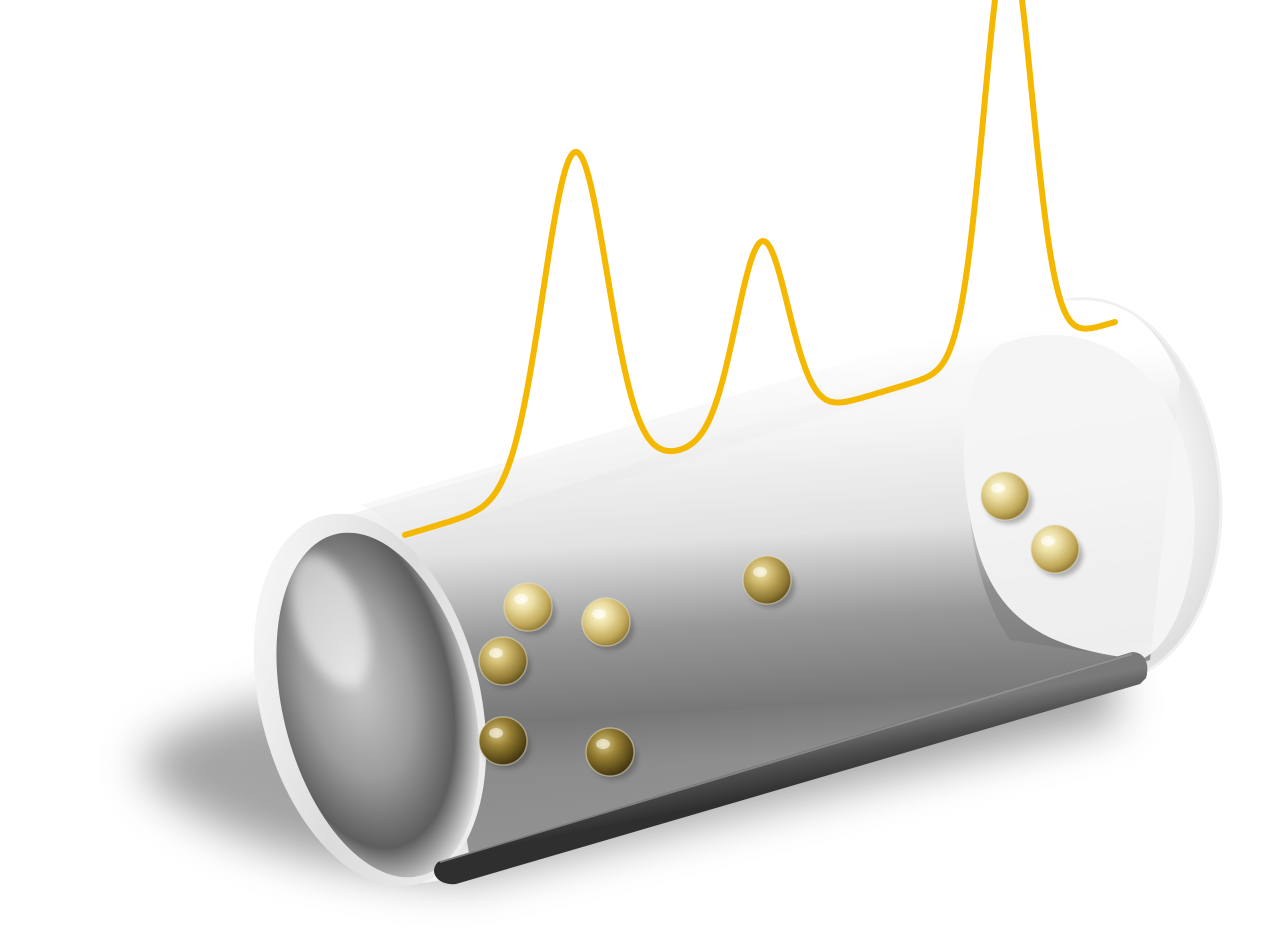 The width and height of the screenshot is (1270, 932). Describe the element at coordinates (370, 700) in the screenshot. I see `tube-near-end` at that location.